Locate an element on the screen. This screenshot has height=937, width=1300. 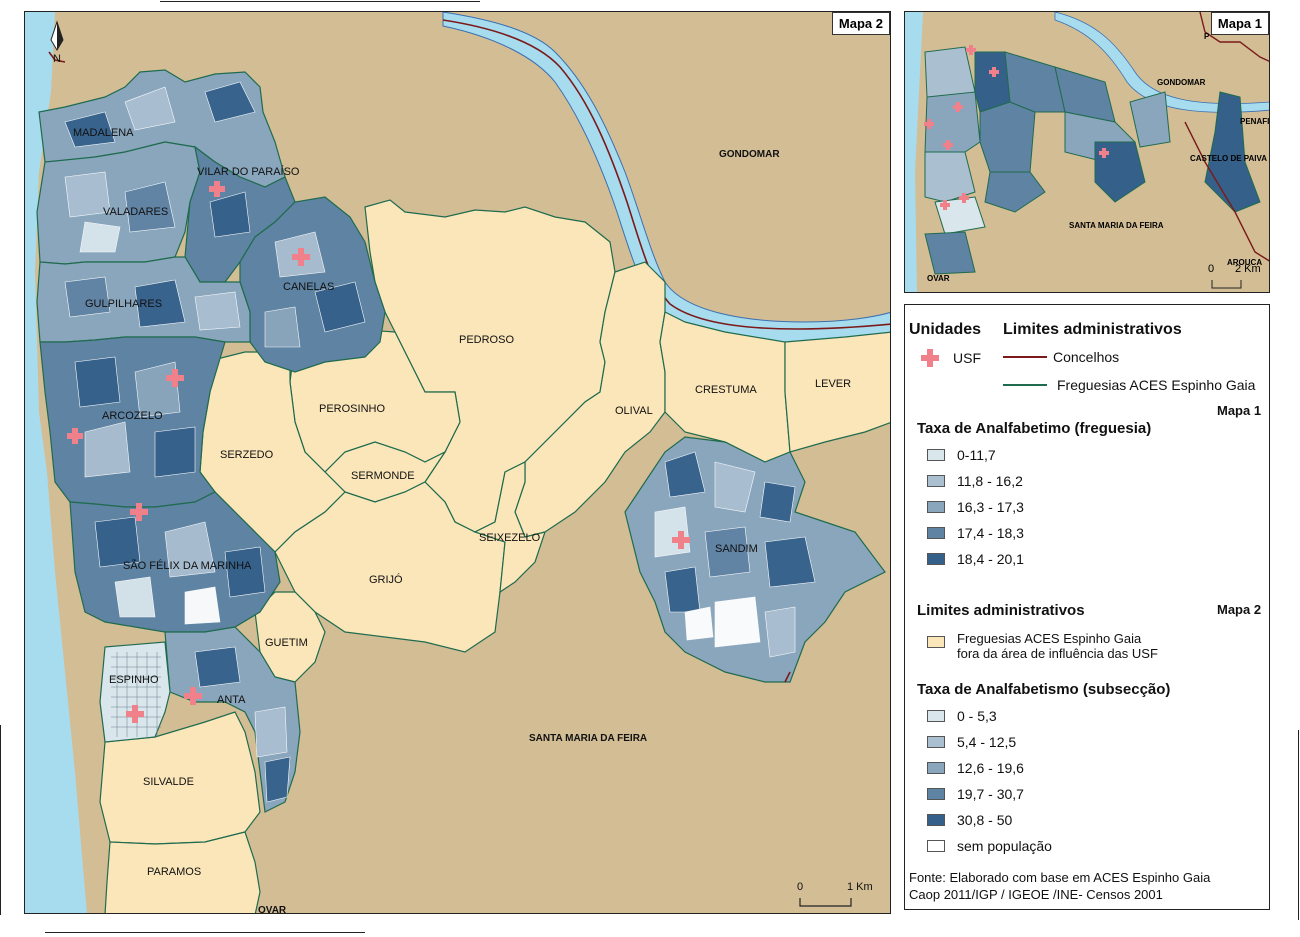
legend-class2-1: 5,4 - 12,5 is located at coordinates (971, 742).